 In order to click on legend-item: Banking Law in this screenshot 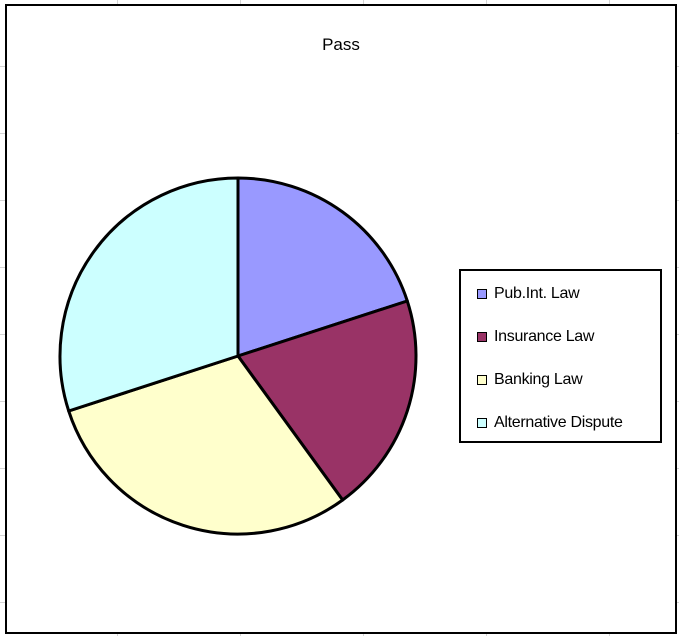, I will do `click(530, 380)`.